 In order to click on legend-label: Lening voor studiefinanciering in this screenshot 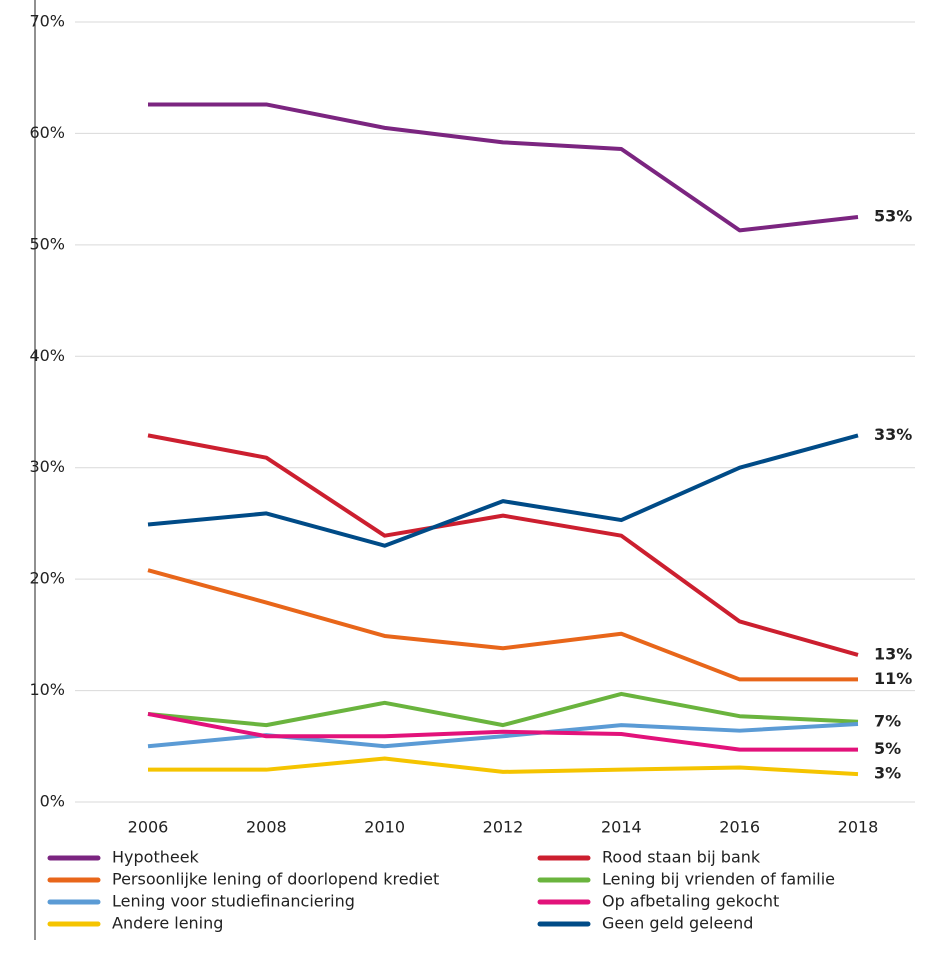, I will do `click(233, 901)`.